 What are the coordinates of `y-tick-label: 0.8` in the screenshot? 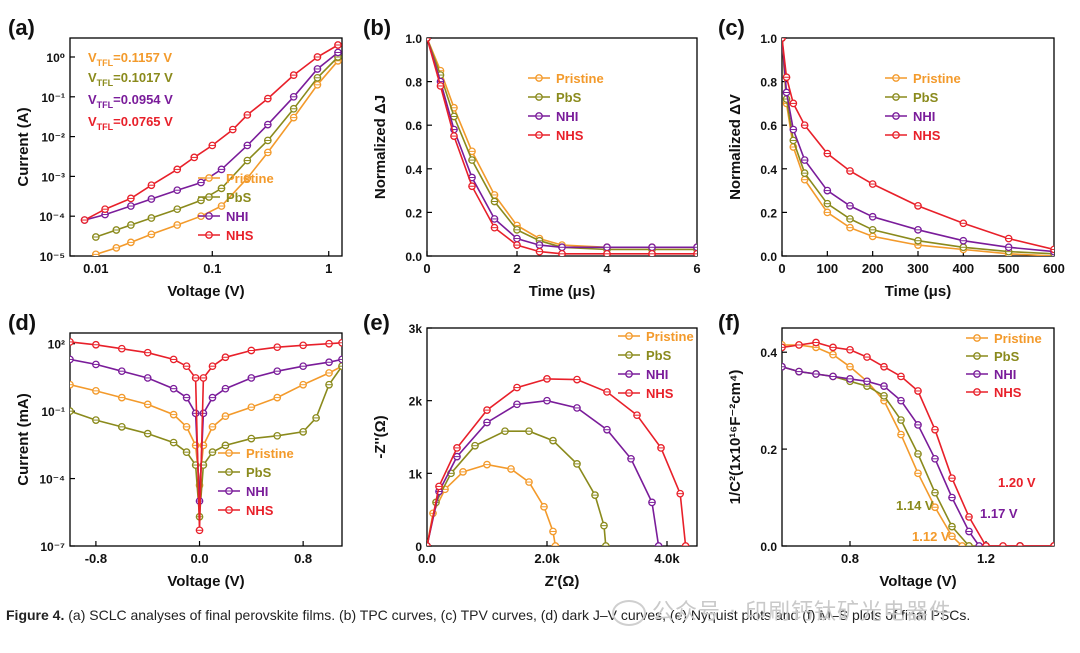 It's located at (768, 83).